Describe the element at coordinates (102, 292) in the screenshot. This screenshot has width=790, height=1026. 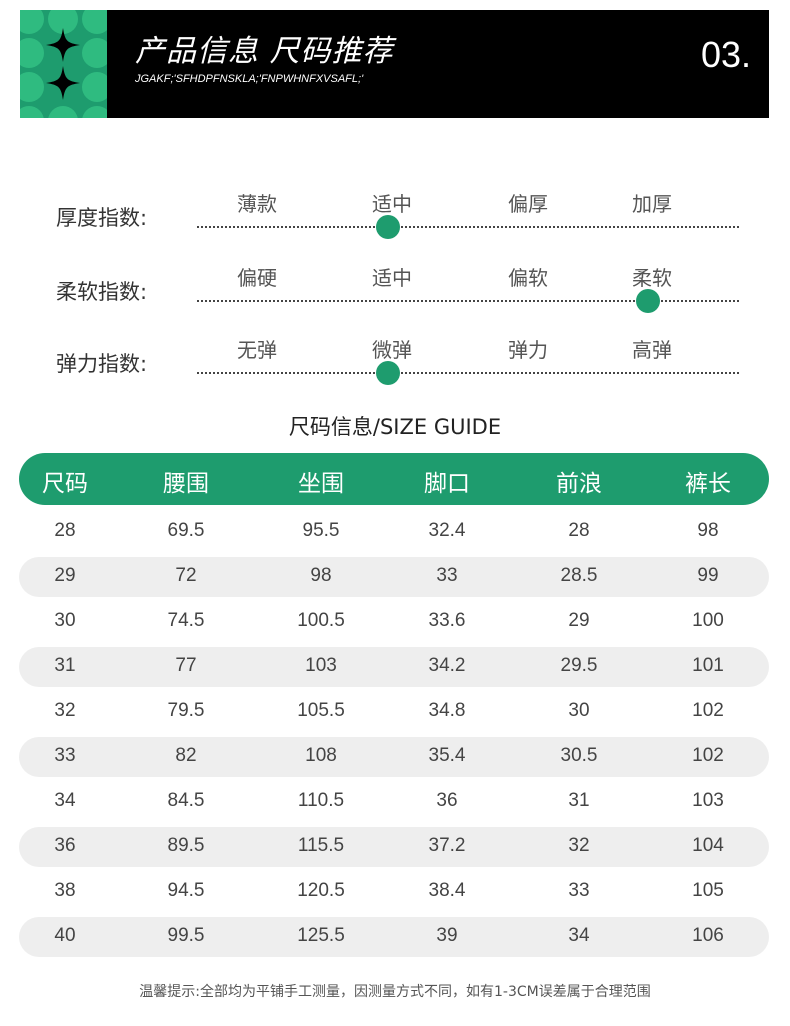
I see `index-label: 柔软指数:` at that location.